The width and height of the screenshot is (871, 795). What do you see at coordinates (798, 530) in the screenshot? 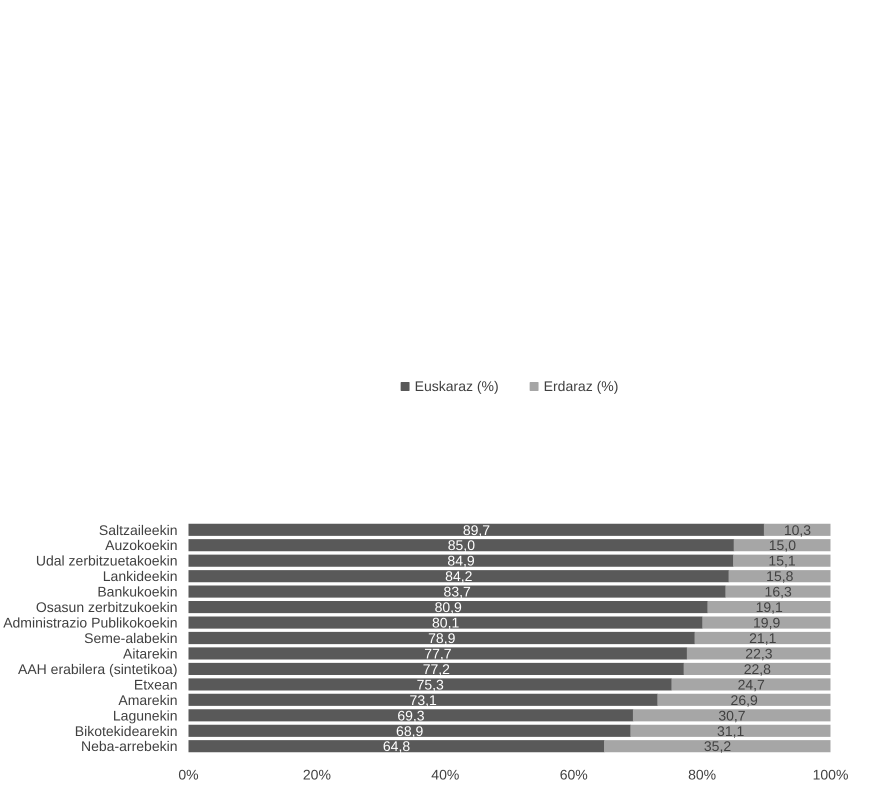
I see `data-label: 10,3` at bounding box center [798, 530].